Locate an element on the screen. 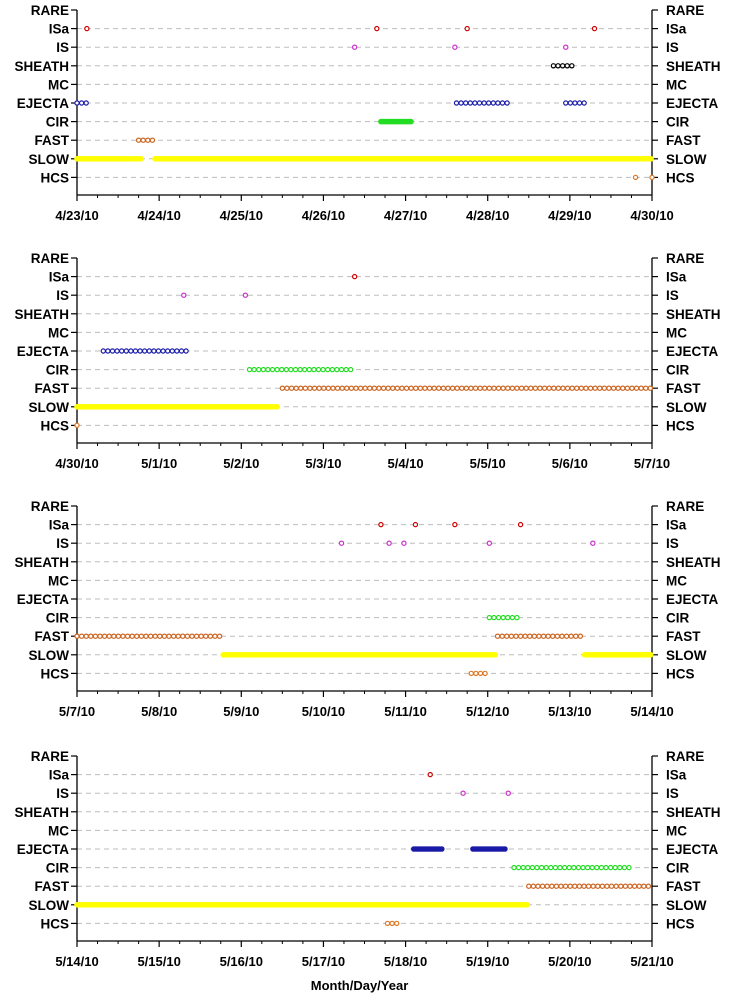  y-label-right-mc: MC is located at coordinates (676, 84).